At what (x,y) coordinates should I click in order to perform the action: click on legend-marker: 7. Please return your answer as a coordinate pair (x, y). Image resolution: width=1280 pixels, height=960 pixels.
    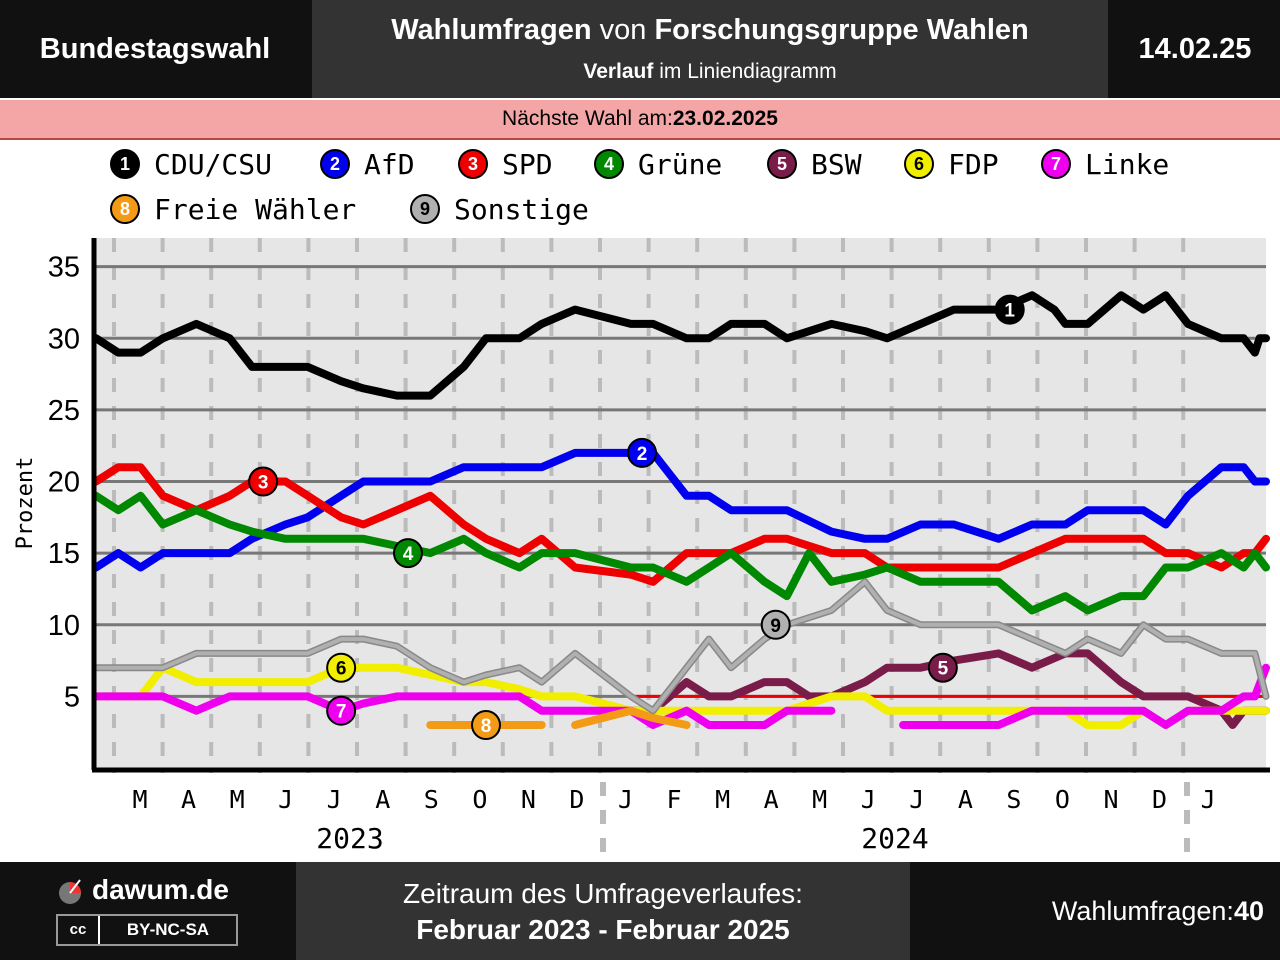
    Looking at the image, I should click on (1056, 164).